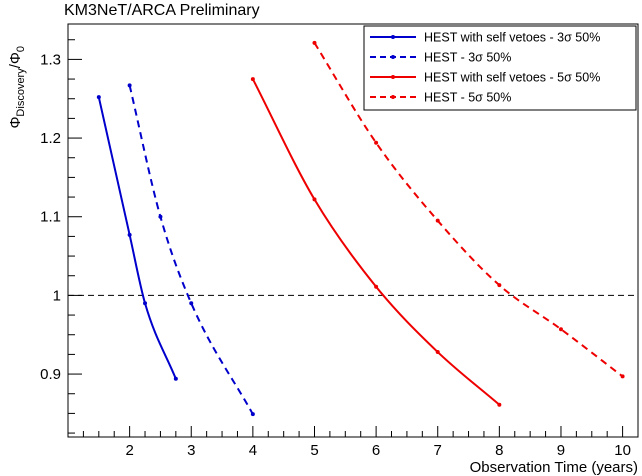 This screenshot has width=642, height=476. I want to click on legend-label-3: HEST with self vetoes - 5σ 50%, so click(512, 78).